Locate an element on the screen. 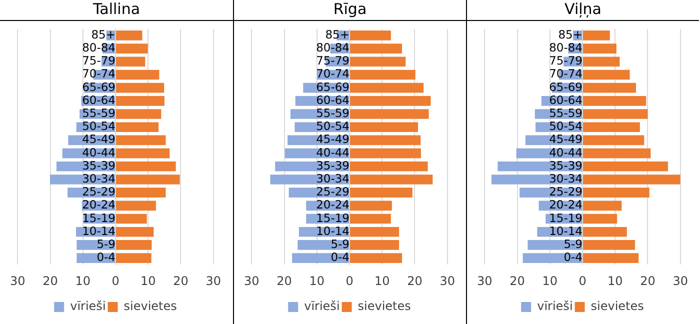 The height and width of the screenshot is (324, 700). y-tick-label: 75-79 is located at coordinates (99, 61).